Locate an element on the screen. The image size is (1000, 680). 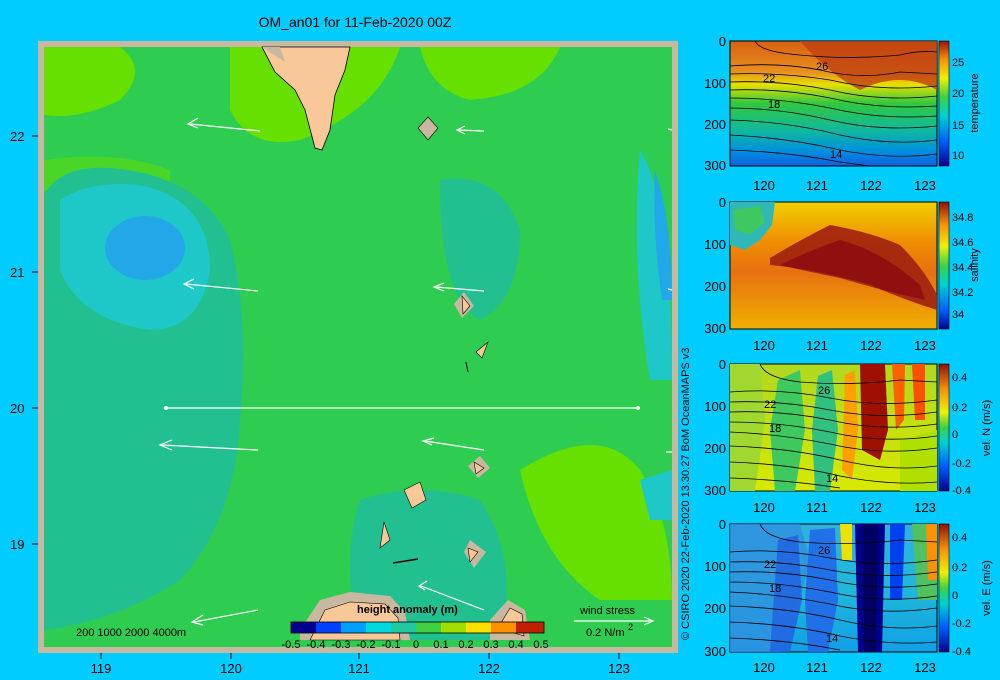
cbar-tick: 0.4 is located at coordinates (959, 538).